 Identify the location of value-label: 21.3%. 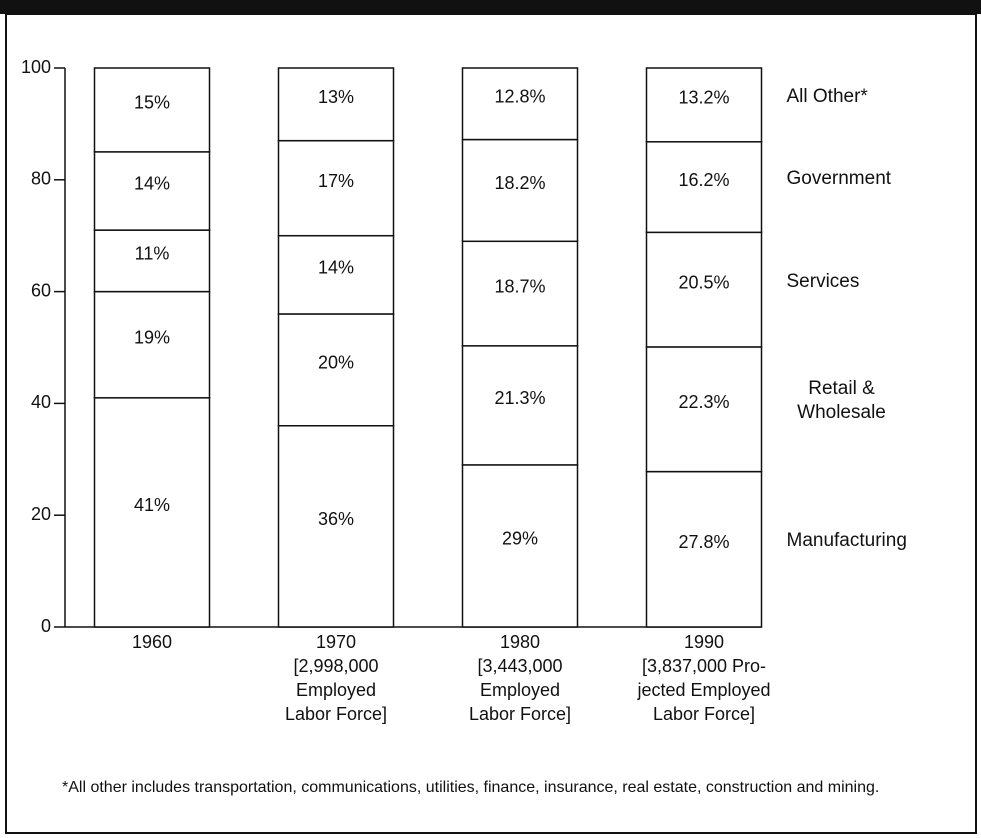
(519, 398).